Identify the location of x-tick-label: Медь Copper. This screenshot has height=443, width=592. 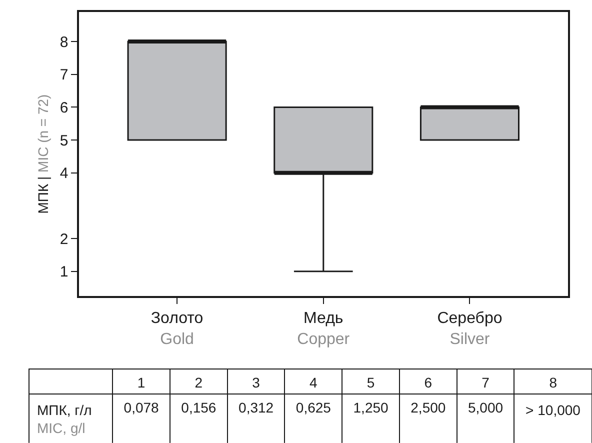
(323, 329).